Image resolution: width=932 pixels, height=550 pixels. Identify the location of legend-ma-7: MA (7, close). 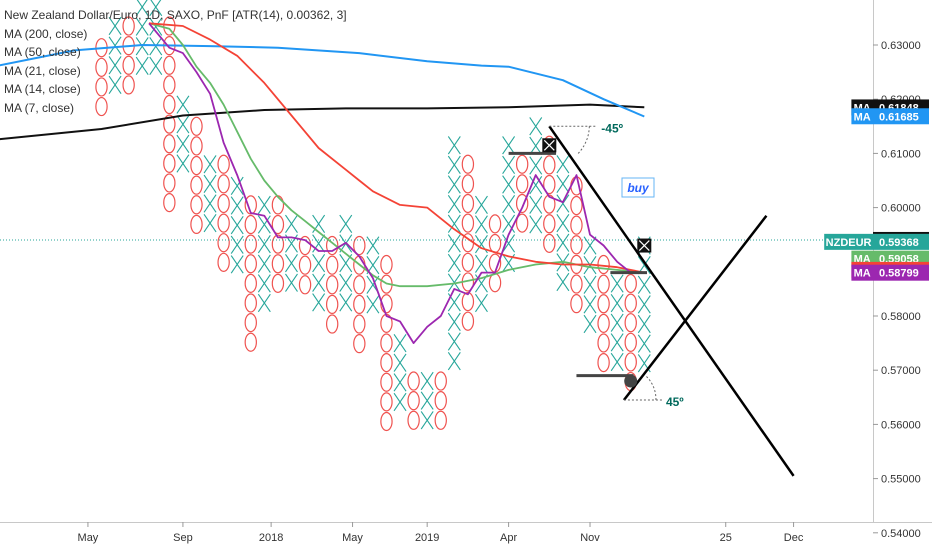
(39, 107).